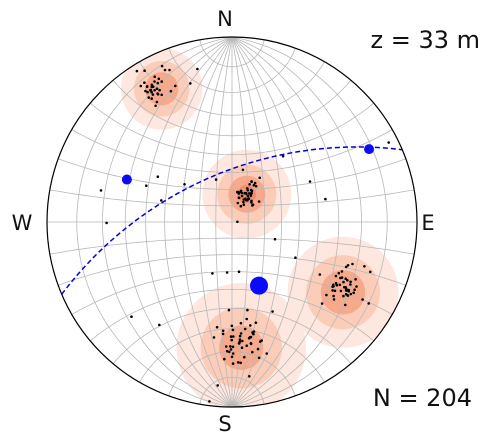  I want to click on south-label: S, so click(224, 423).